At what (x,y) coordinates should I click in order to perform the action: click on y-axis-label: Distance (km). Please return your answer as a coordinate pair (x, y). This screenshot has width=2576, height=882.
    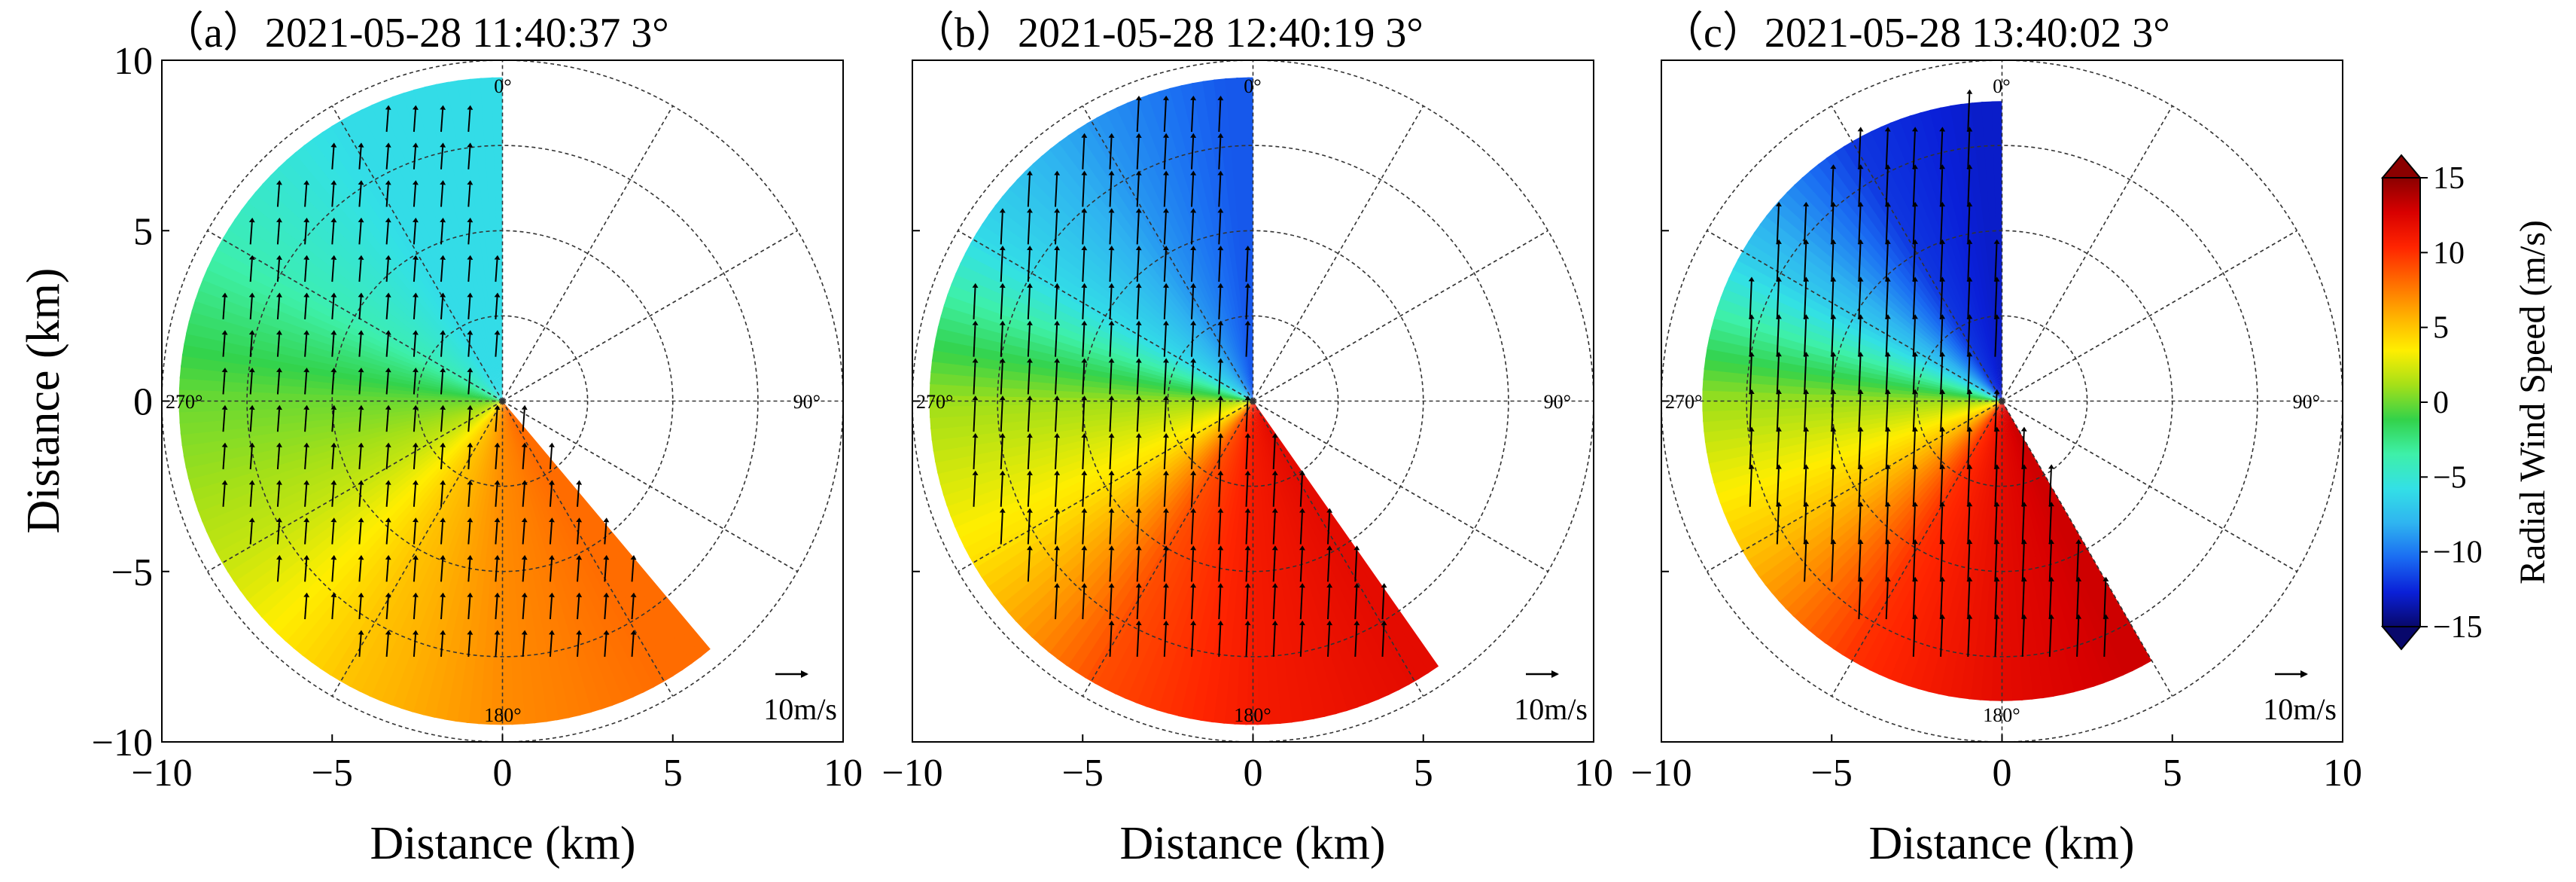
    Looking at the image, I should click on (44, 401).